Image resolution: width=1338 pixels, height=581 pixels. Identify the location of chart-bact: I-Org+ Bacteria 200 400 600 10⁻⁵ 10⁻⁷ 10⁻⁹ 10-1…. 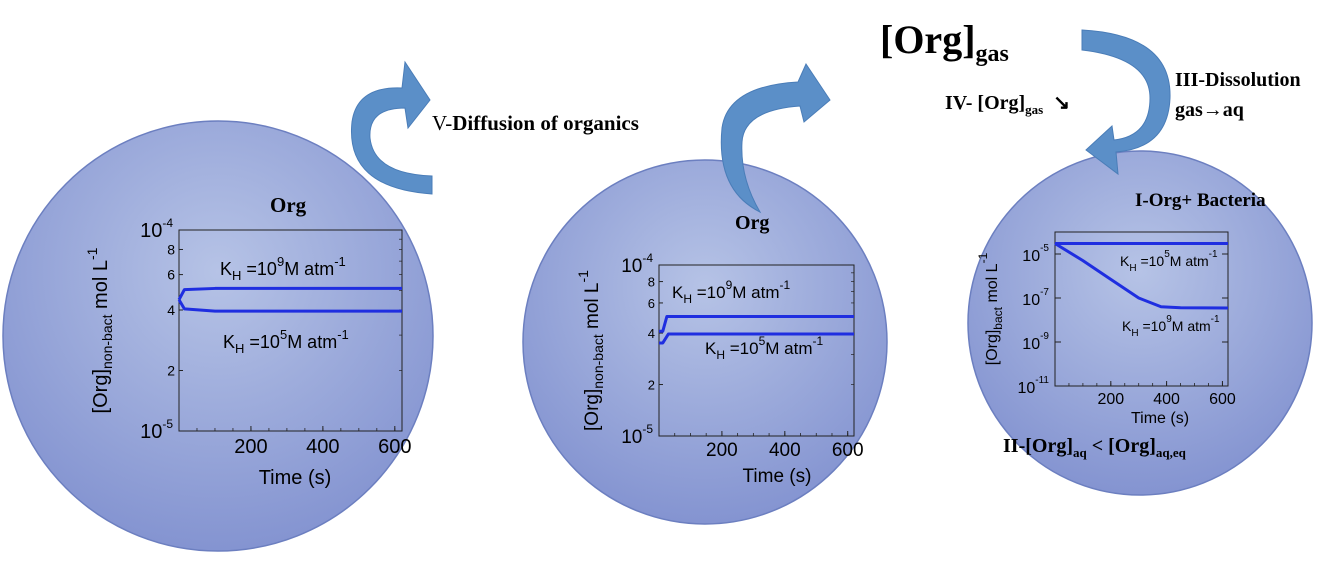
(1121, 308).